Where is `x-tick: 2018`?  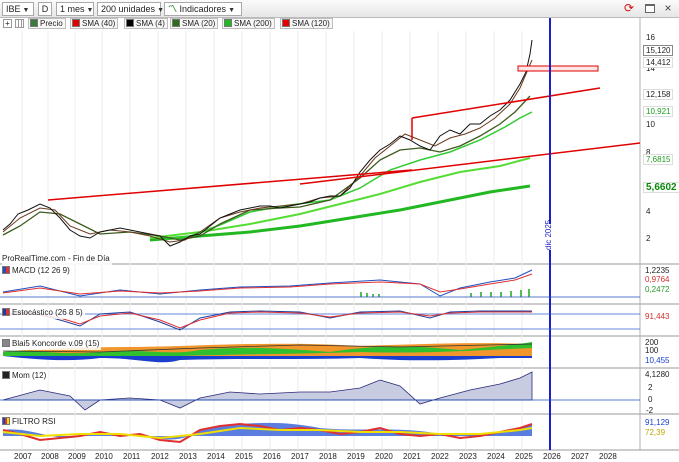
x-tick: 2018 is located at coordinates (328, 456).